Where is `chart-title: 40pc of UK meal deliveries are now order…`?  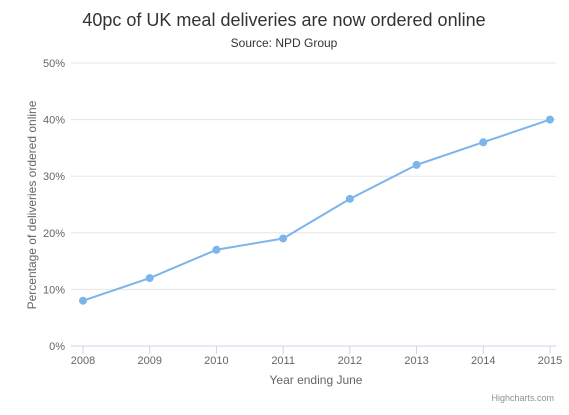
chart-title: 40pc of UK meal deliveries are now order… is located at coordinates (283, 20).